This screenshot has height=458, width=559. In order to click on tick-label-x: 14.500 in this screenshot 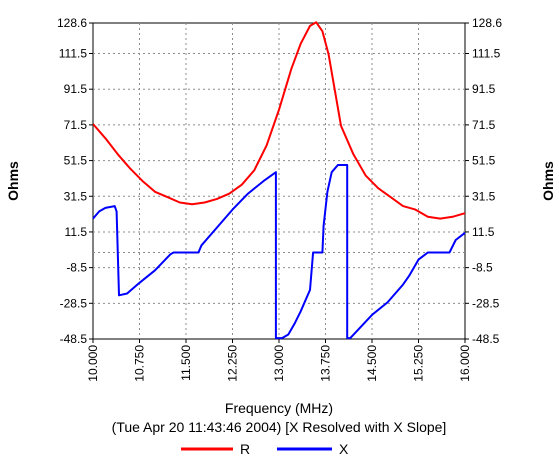, I will do `click(372, 363)`.